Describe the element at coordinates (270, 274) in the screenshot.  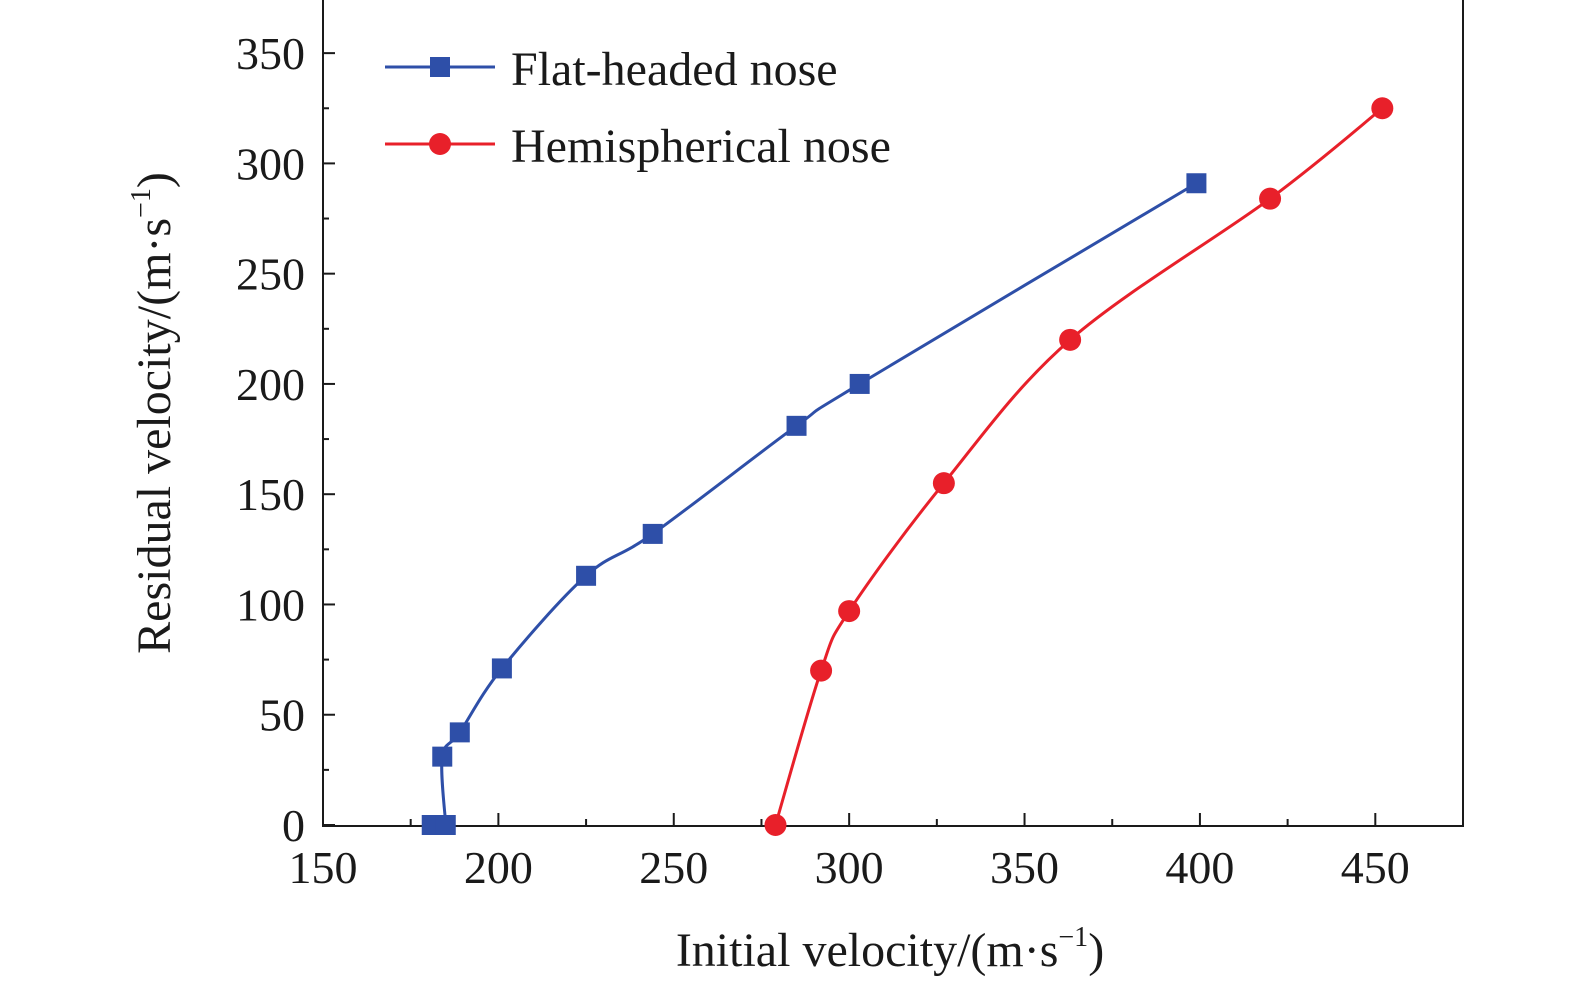
I see `y-tick-label: 250` at that location.